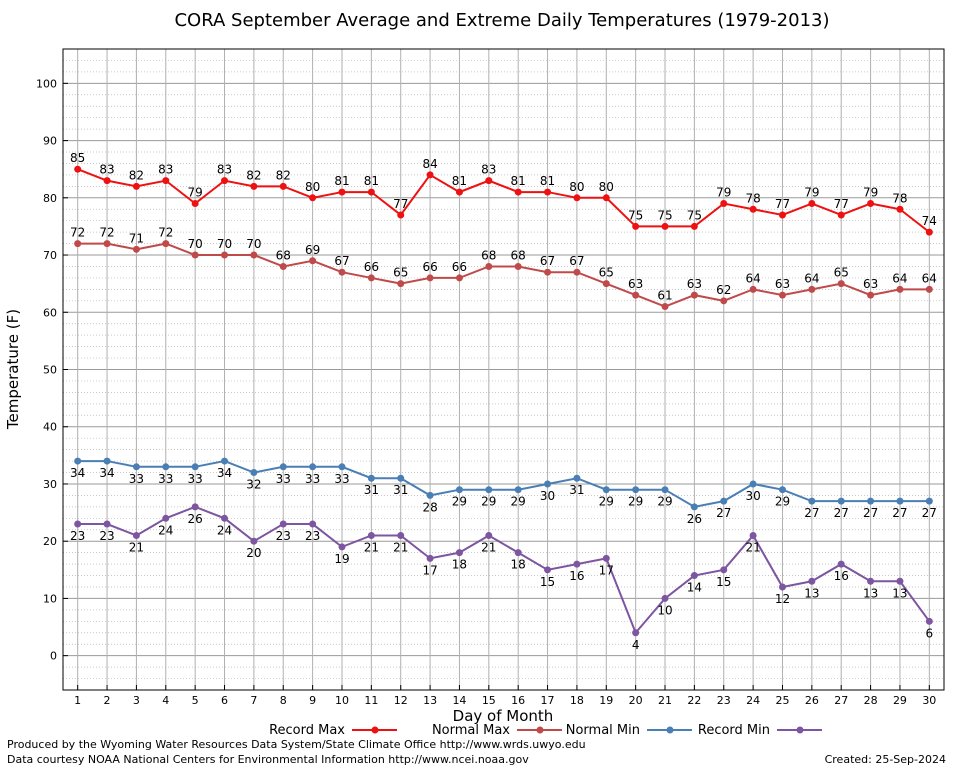  What do you see at coordinates (50, 541) in the screenshot?
I see `y-tick-label: 20` at bounding box center [50, 541].